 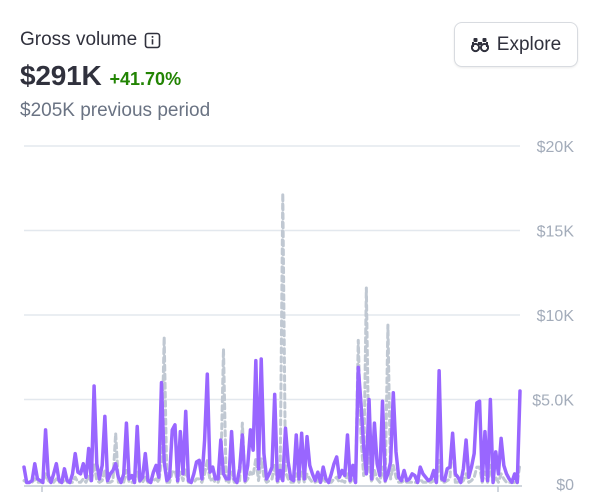 What do you see at coordinates (152, 40) in the screenshot?
I see `info-icon` at bounding box center [152, 40].